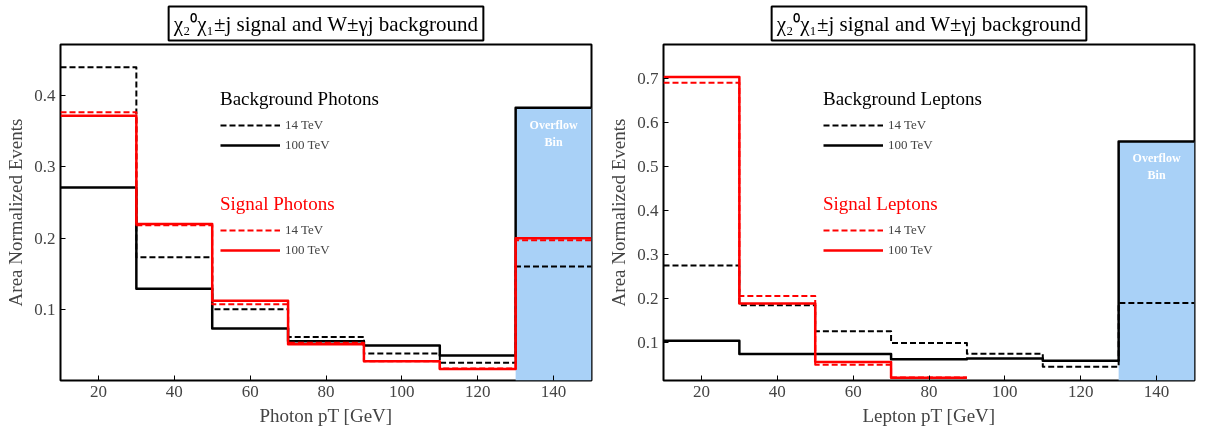  I want to click on annotation: Background Leptons, so click(902, 99).